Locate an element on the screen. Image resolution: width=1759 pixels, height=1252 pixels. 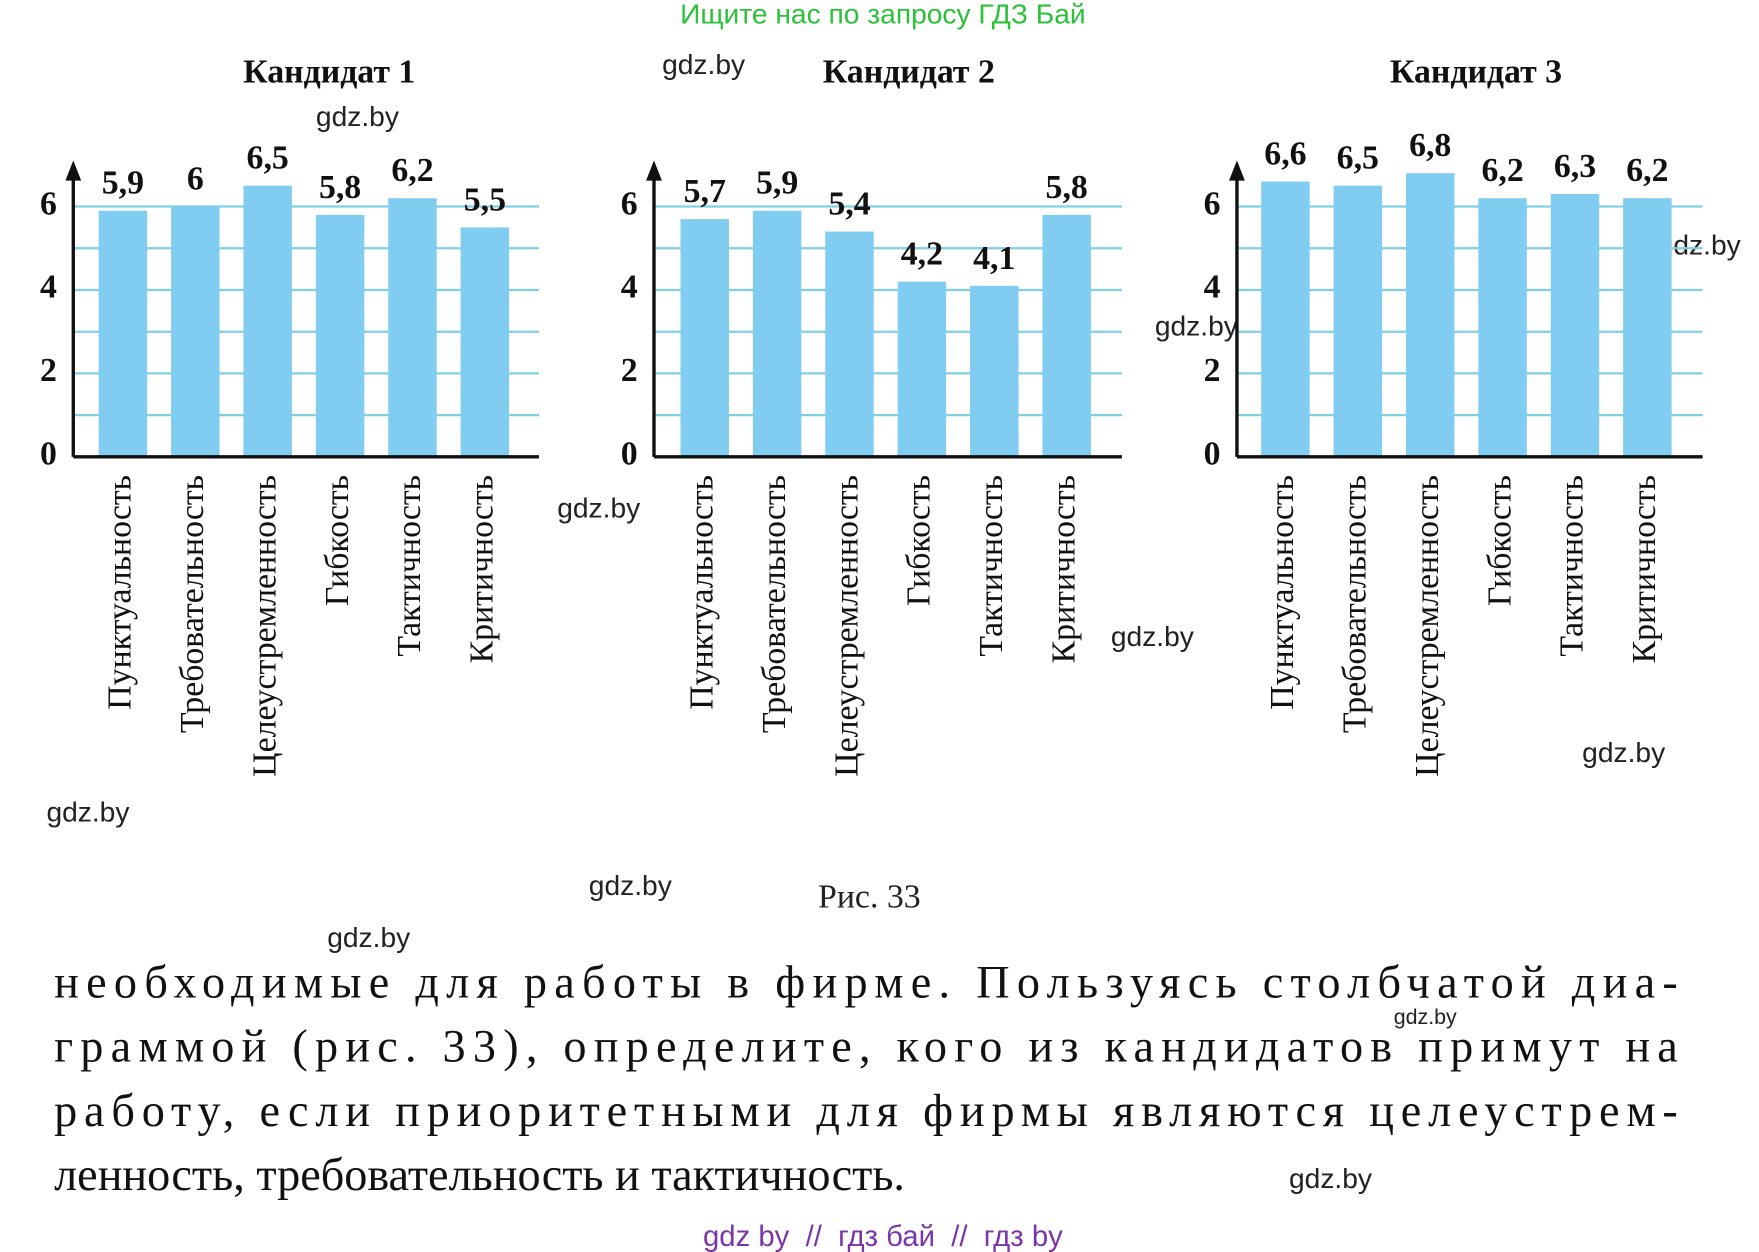
header: Ищите нас по запросу ГДЗ Бай is located at coordinates (883, 14).